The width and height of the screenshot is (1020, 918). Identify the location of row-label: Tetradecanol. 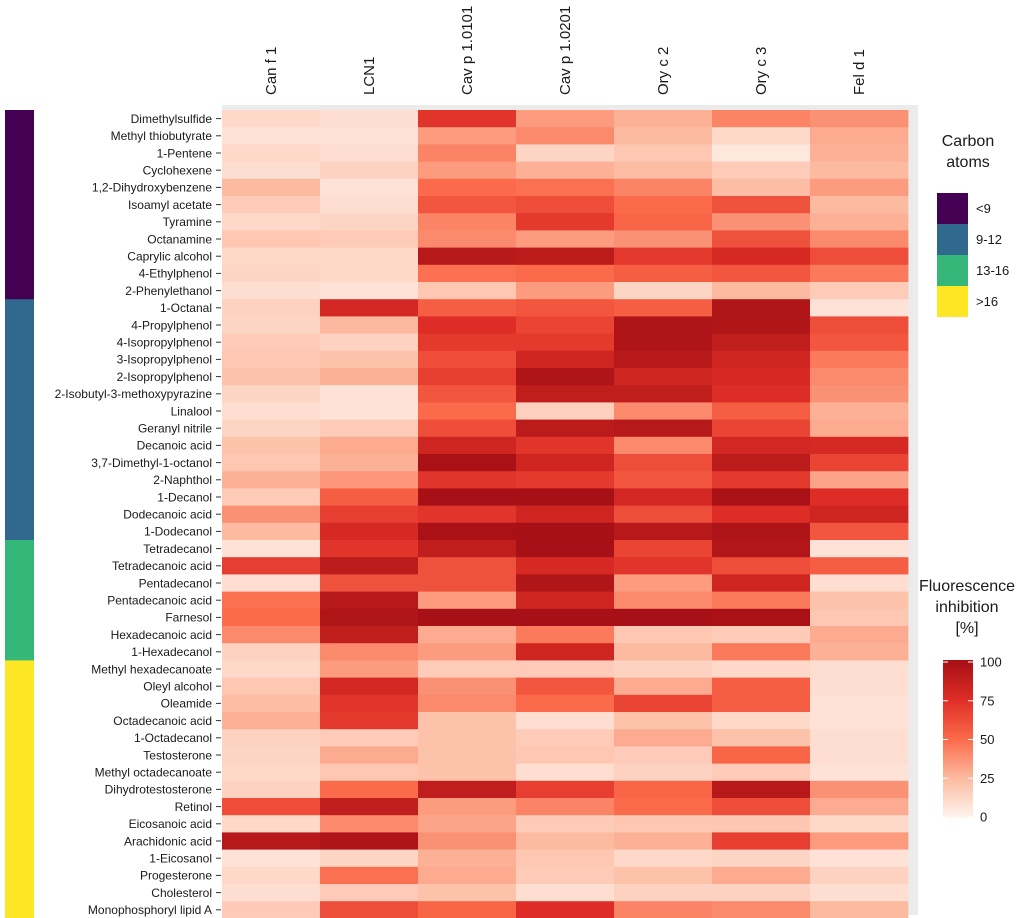
(177, 549).